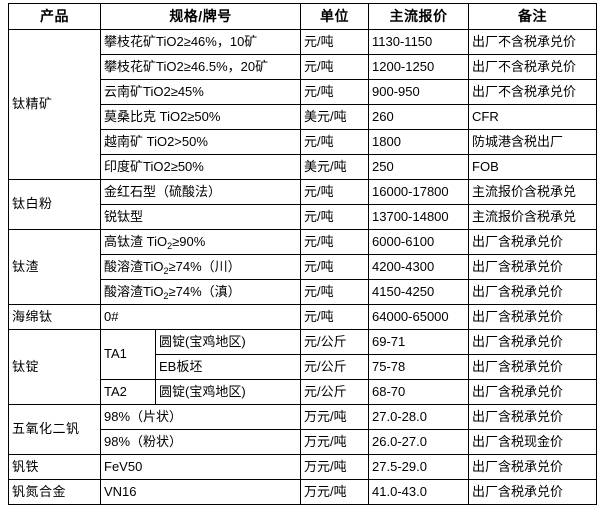  Describe the element at coordinates (419, 42) in the screenshot. I see `price-cell: 1130-1150` at that location.